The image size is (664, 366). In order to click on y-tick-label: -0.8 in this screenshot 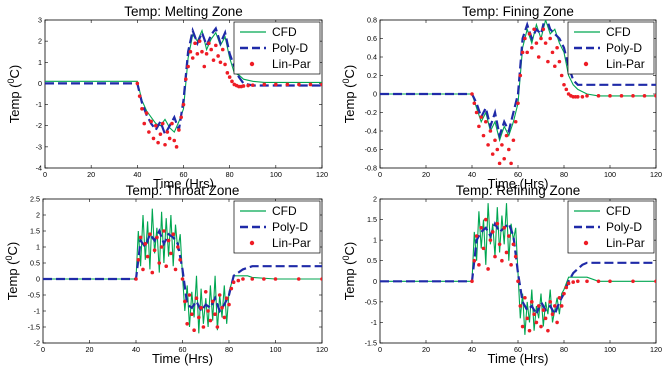, I will do `click(371, 168)`.